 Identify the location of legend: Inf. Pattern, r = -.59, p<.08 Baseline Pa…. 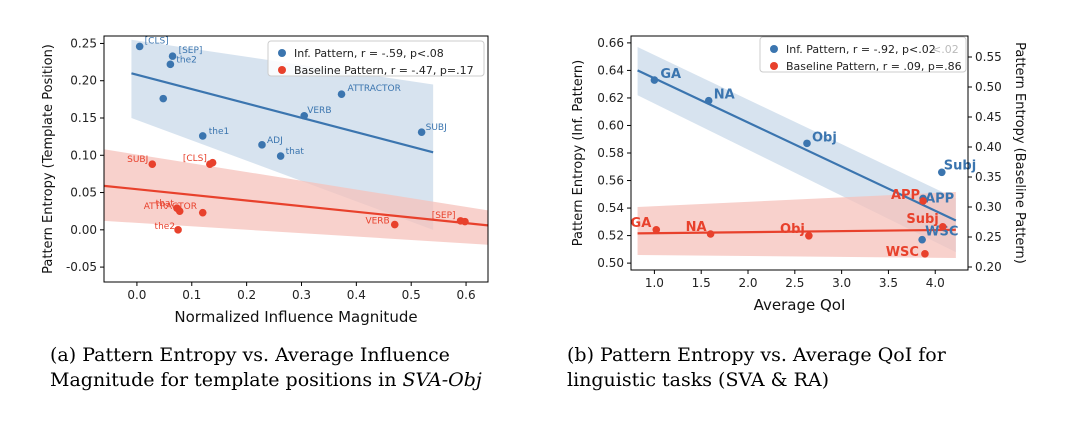
(376, 58).